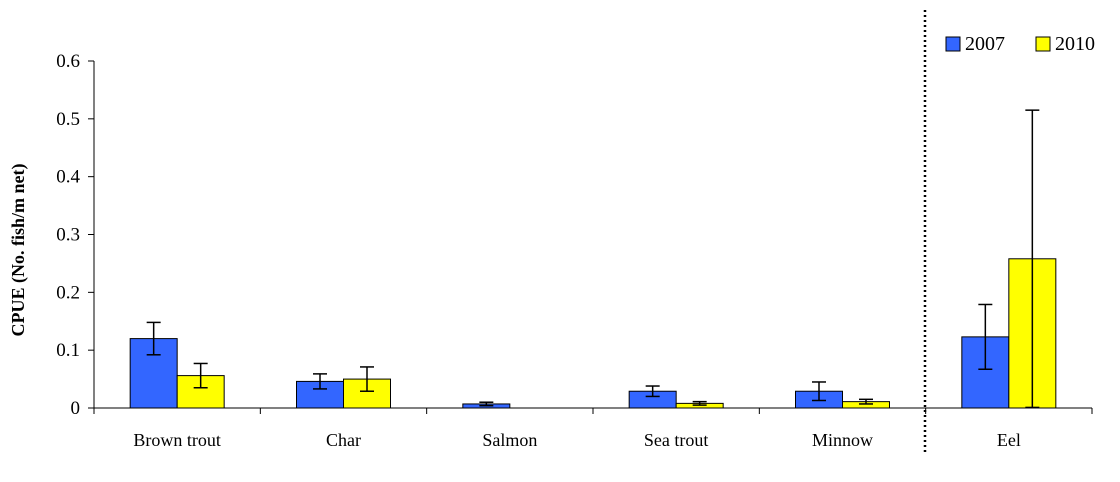 Image resolution: width=1120 pixels, height=482 pixels. Describe the element at coordinates (509, 440) in the screenshot. I see `category-label: Salmon` at that location.